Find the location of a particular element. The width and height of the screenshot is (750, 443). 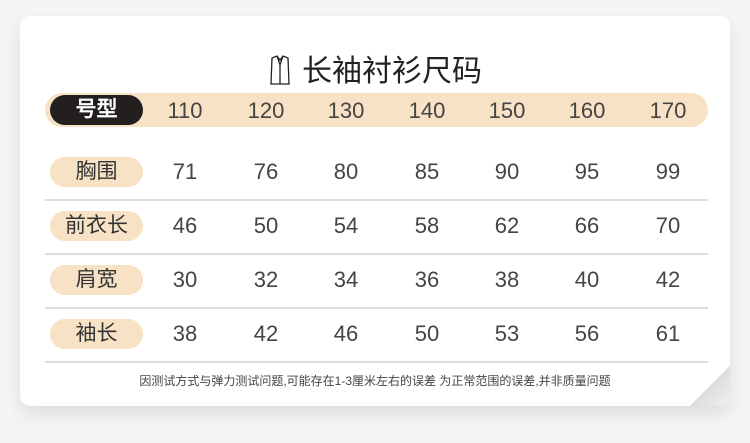

row-label: 袖长 is located at coordinates (96, 334).